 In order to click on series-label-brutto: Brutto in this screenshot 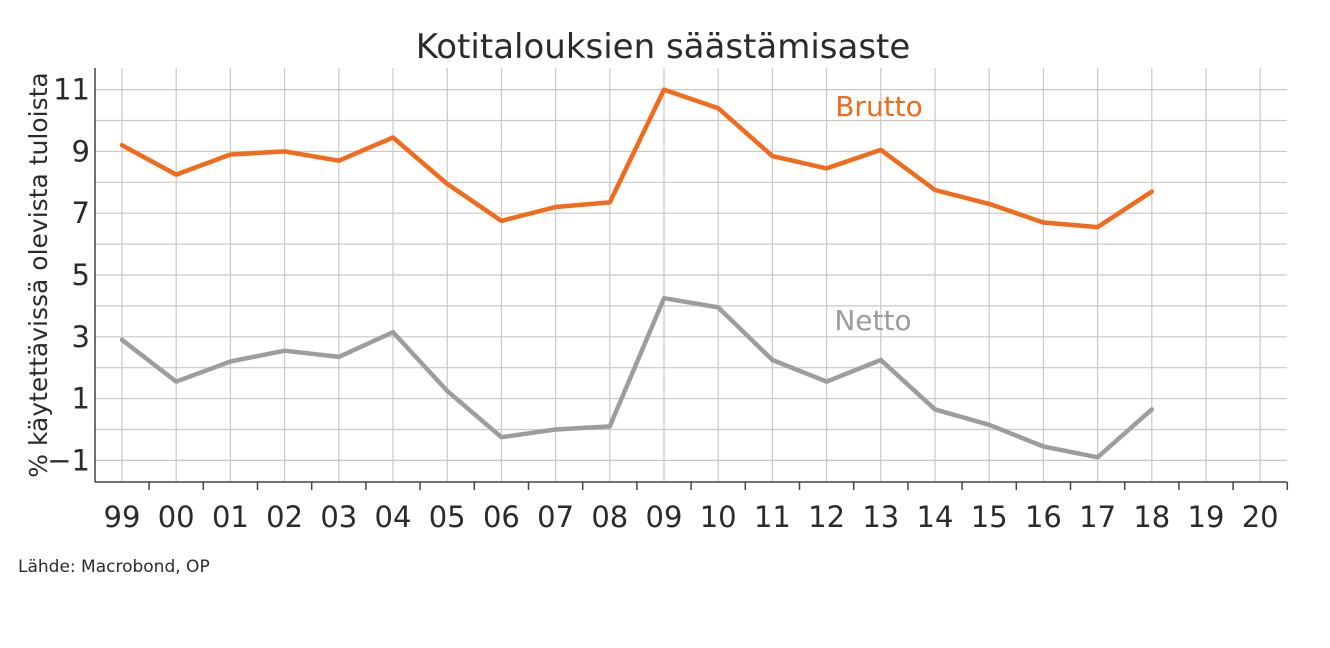, I will do `click(879, 106)`.